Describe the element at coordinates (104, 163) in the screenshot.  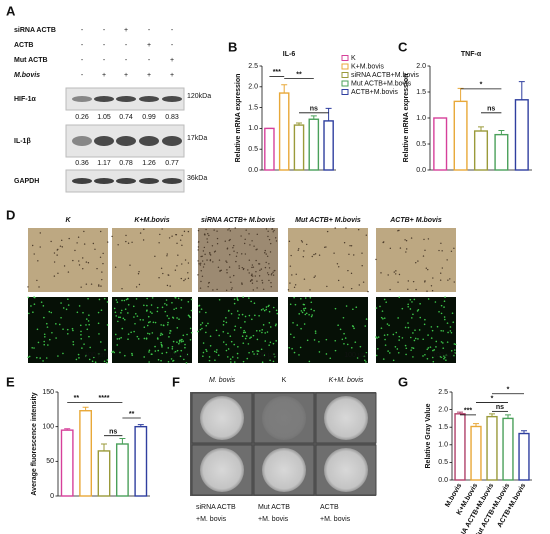
I see `band-value: 1.17` at that location.